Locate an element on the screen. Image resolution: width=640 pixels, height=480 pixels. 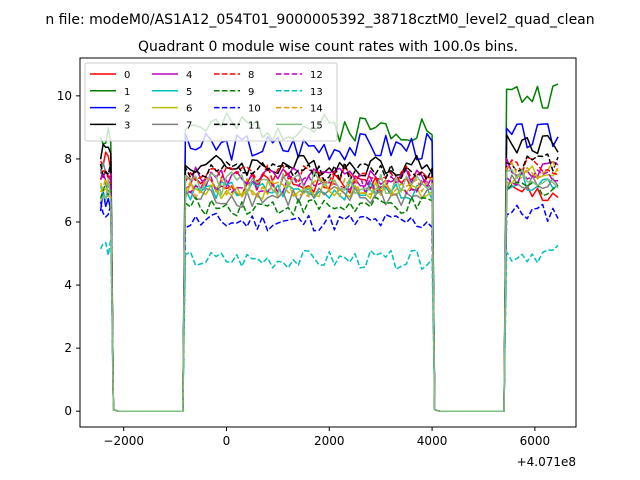
legend-label-3: 3 is located at coordinates (127, 125).